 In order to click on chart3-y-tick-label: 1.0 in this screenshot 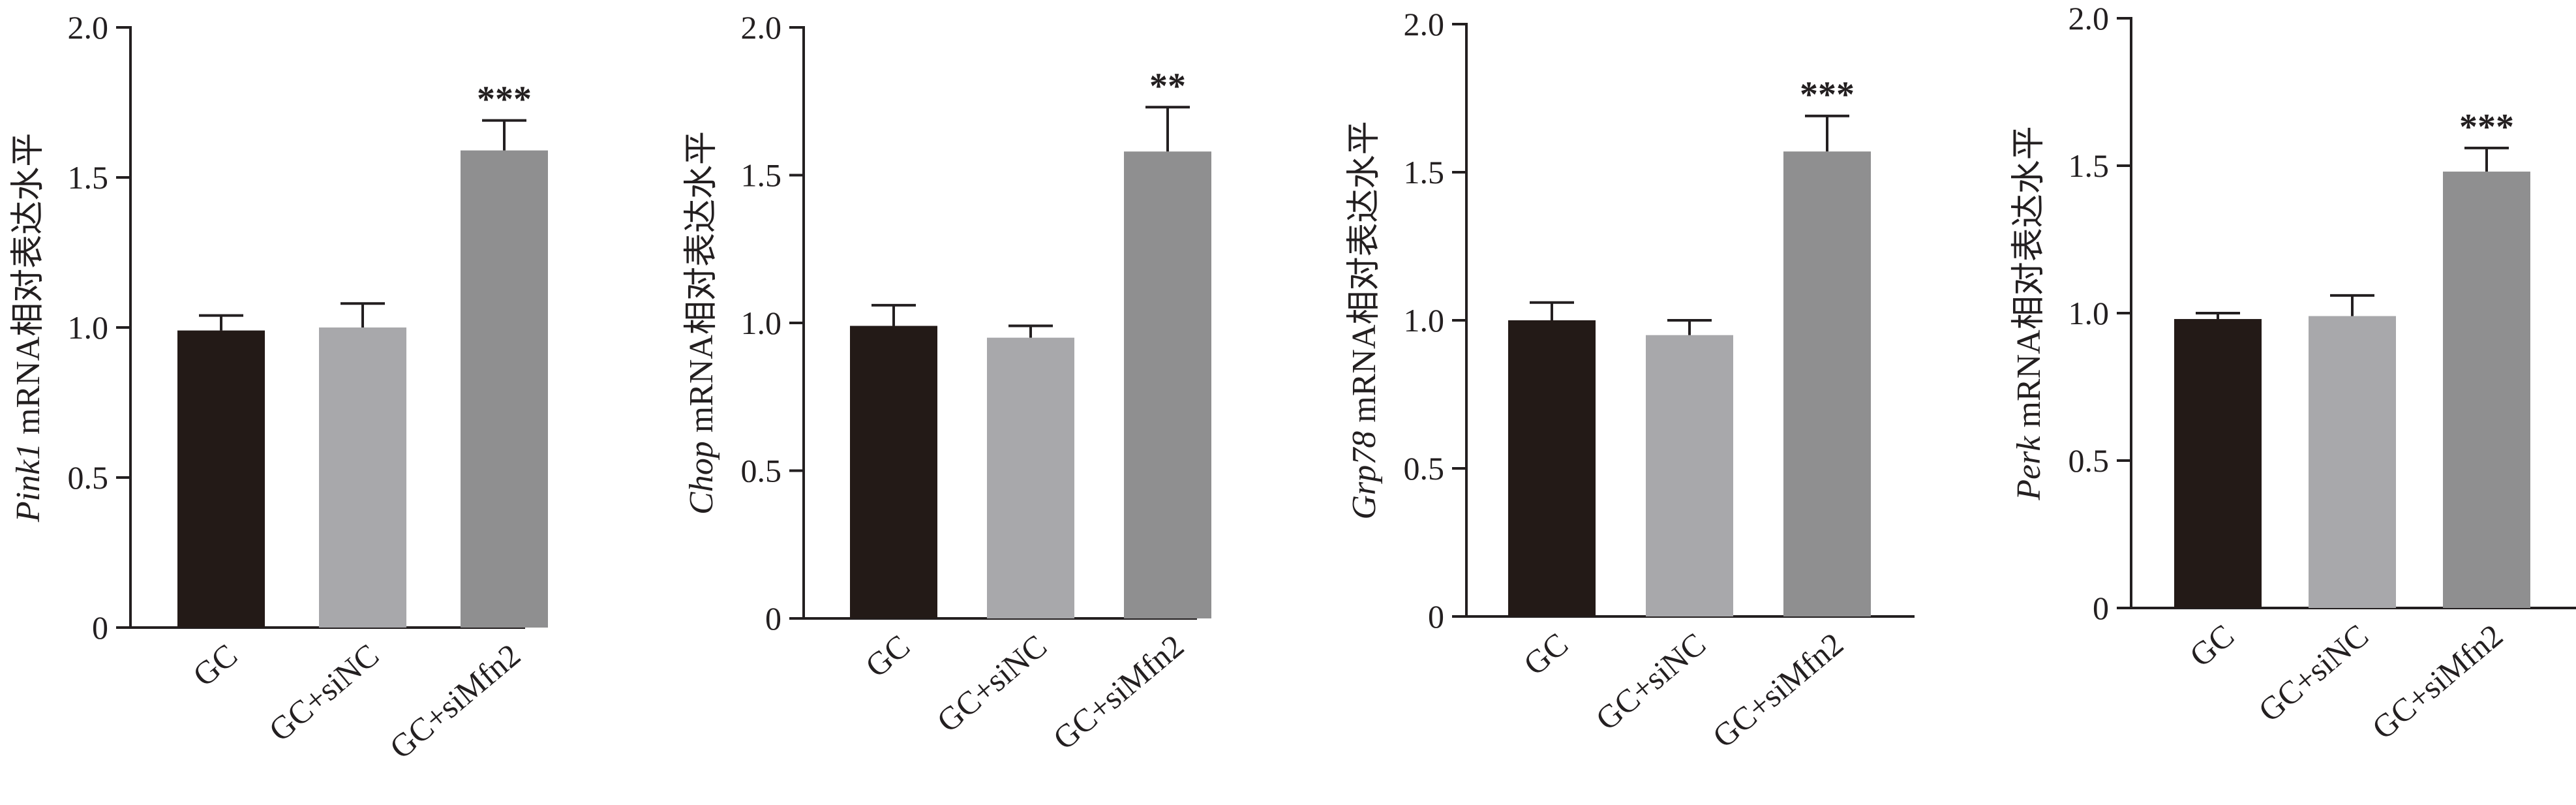, I will do `click(2089, 313)`.